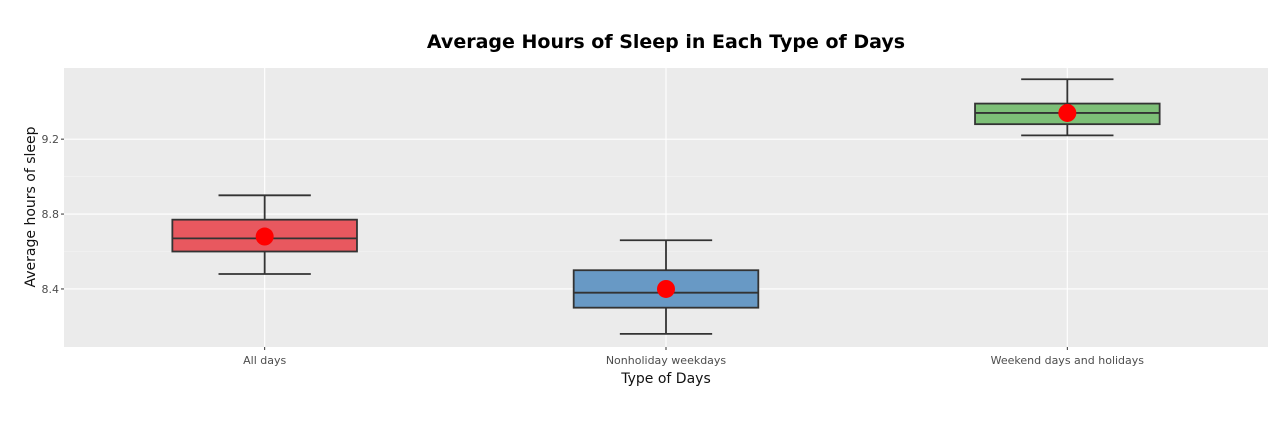  I want to click on y-tick-label: 8.8, so click(51, 214).